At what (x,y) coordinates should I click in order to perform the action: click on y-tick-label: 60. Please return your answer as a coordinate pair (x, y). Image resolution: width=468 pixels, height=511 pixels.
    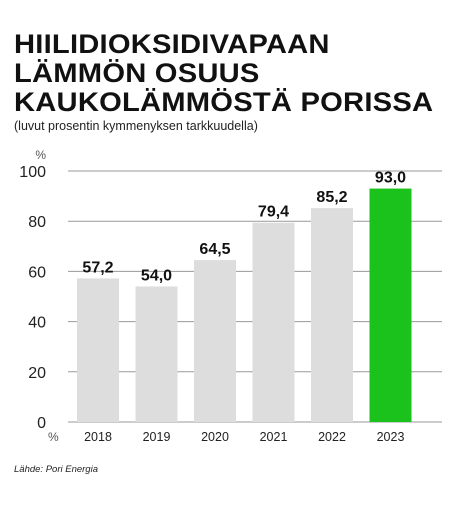
    Looking at the image, I should click on (37, 272).